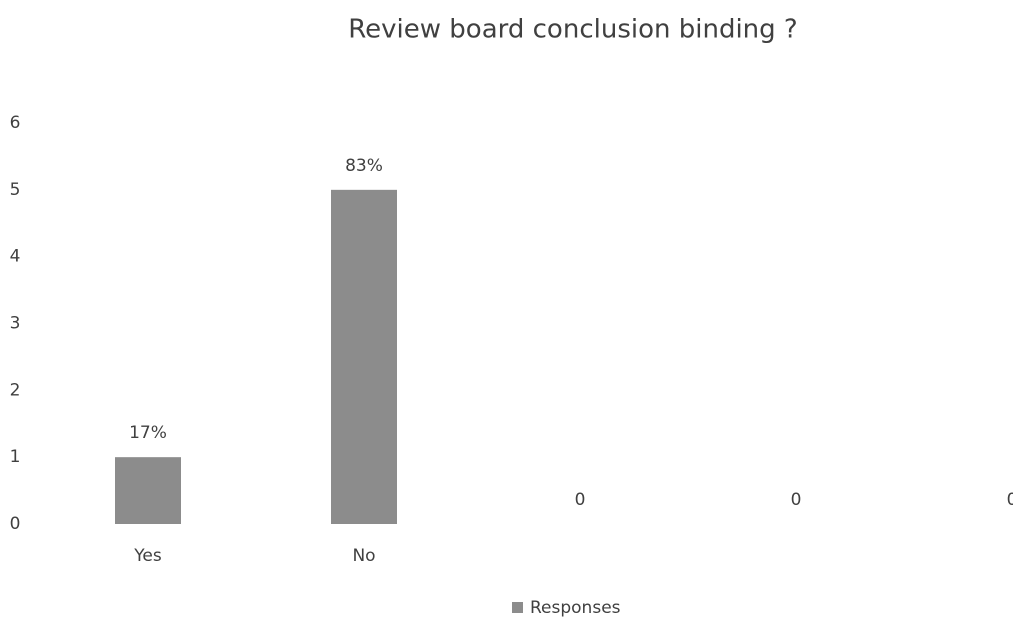  What do you see at coordinates (15, 190) in the screenshot?
I see `y-tick-label: 5` at bounding box center [15, 190].